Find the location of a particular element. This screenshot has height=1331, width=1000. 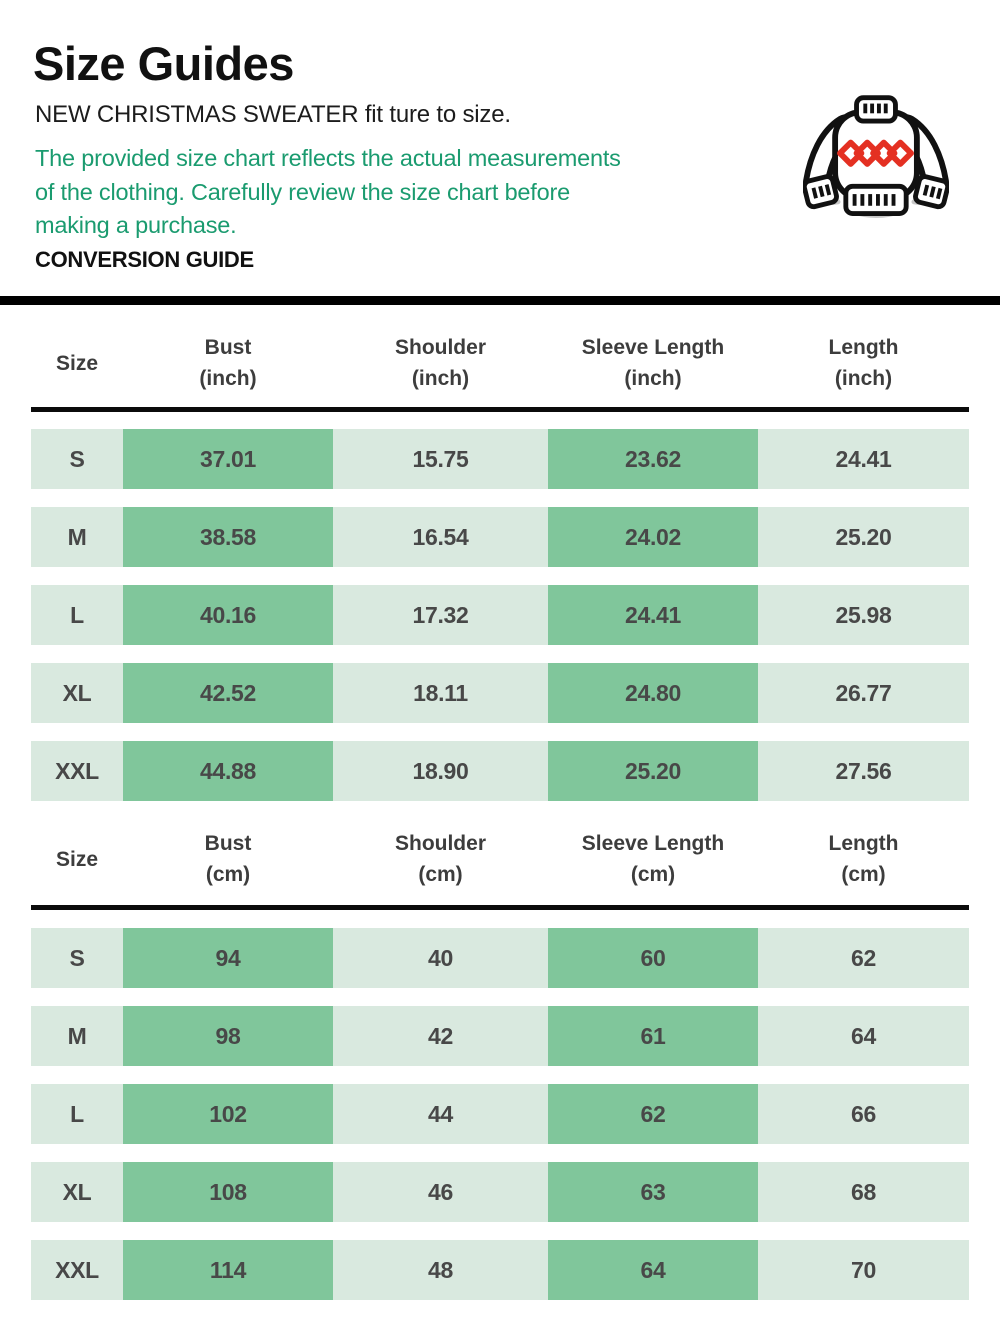

length-cell: 70 is located at coordinates (863, 1270).